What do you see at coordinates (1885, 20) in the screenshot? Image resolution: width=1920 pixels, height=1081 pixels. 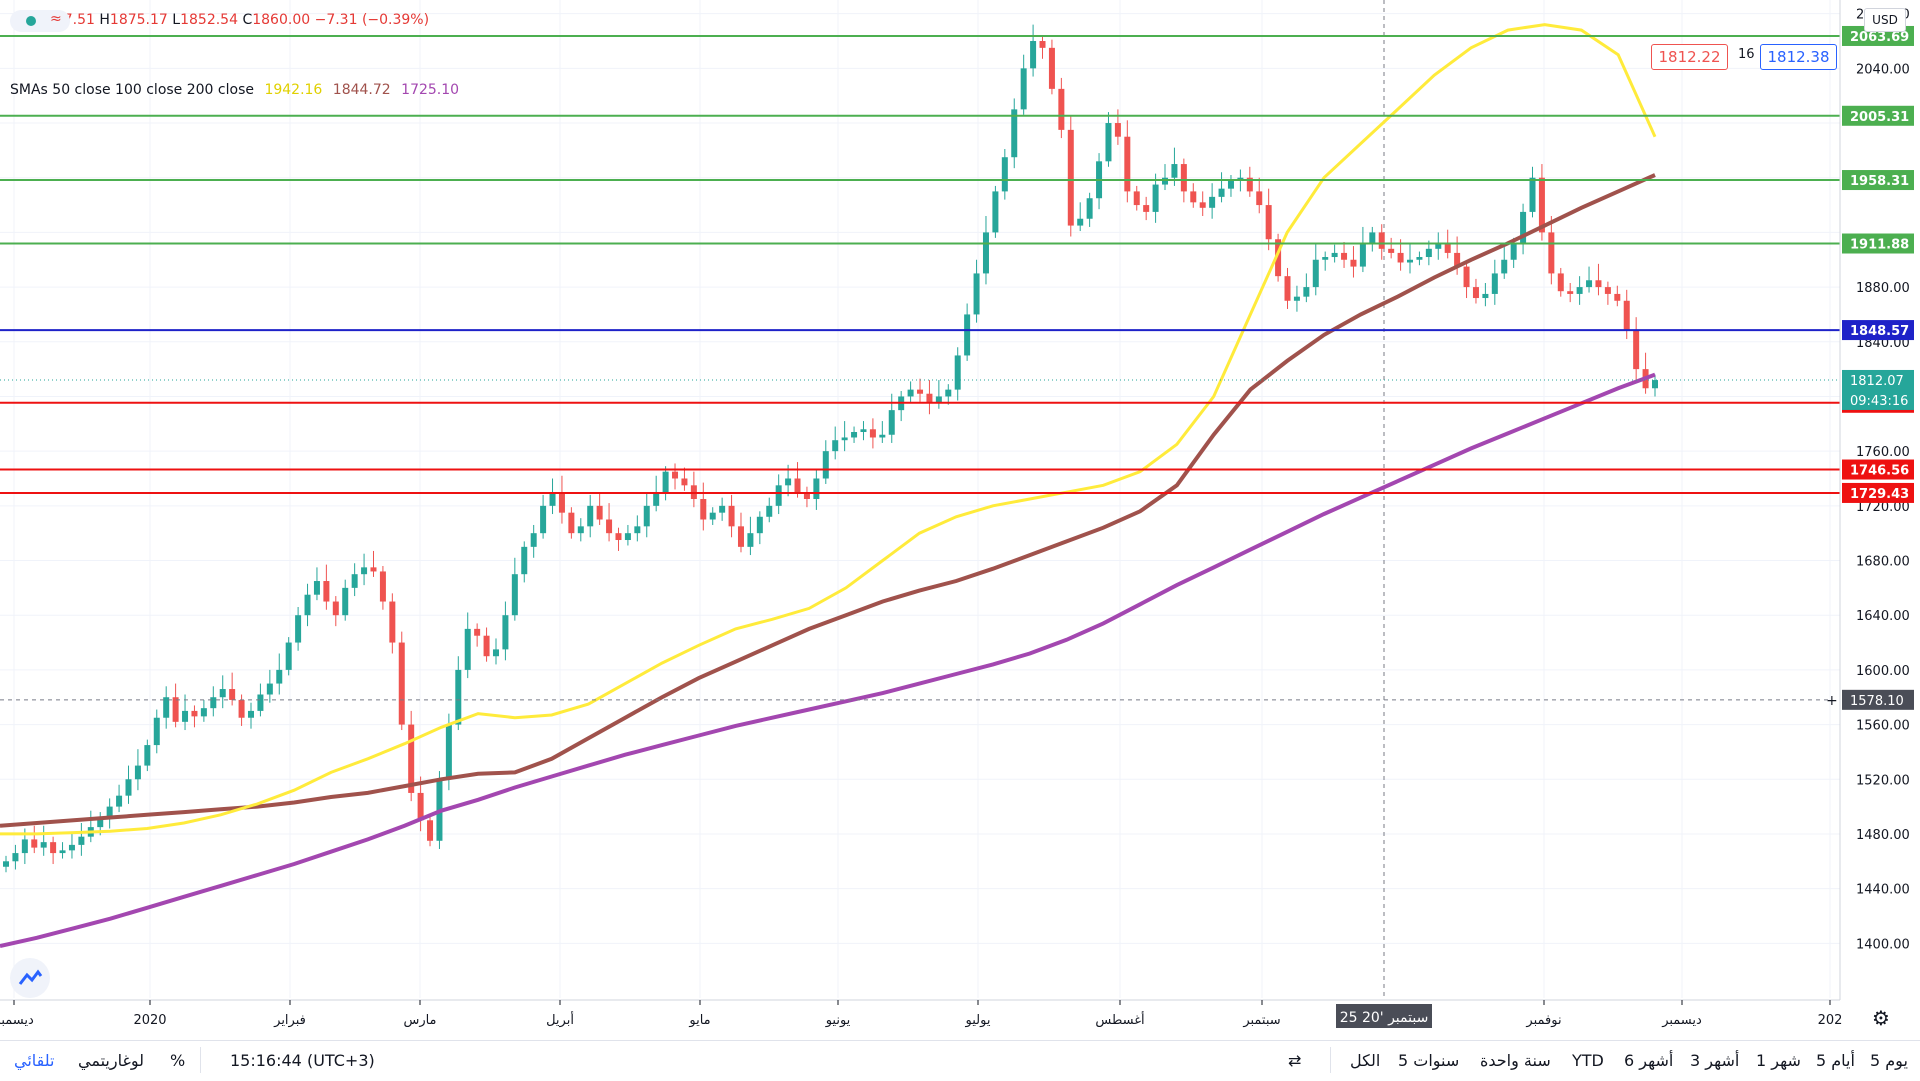 I see `currency-button: USD` at bounding box center [1885, 20].